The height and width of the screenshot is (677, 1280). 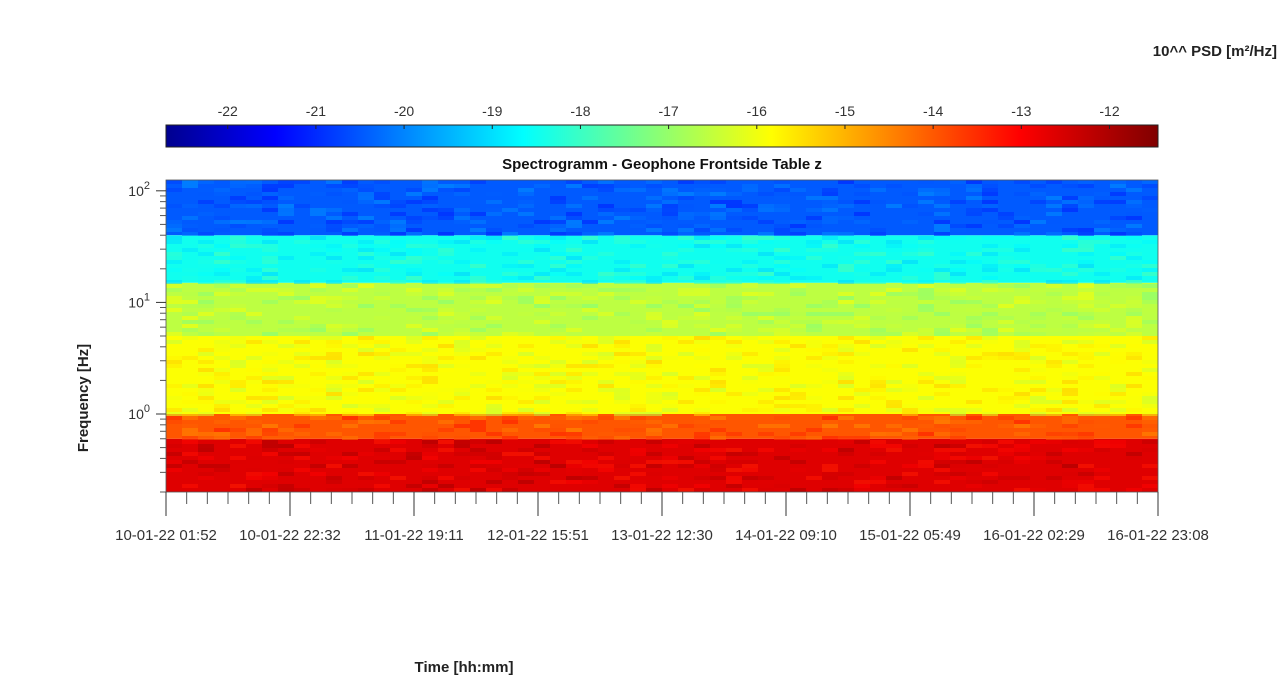 What do you see at coordinates (1034, 535) in the screenshot?
I see `x-tick-label: 16-01-22 02:29` at bounding box center [1034, 535].